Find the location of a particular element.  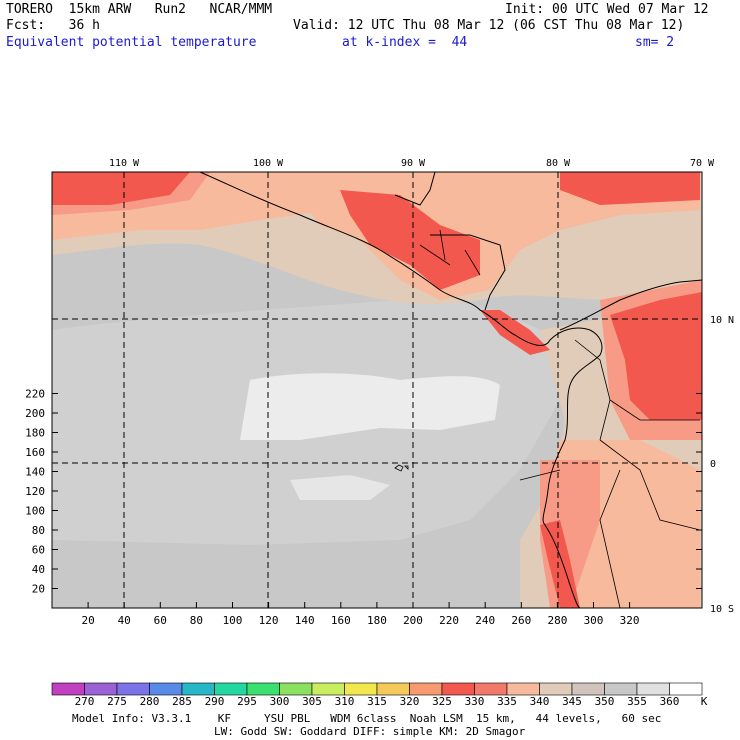

color-bar-label: 345 is located at coordinates (572, 701).